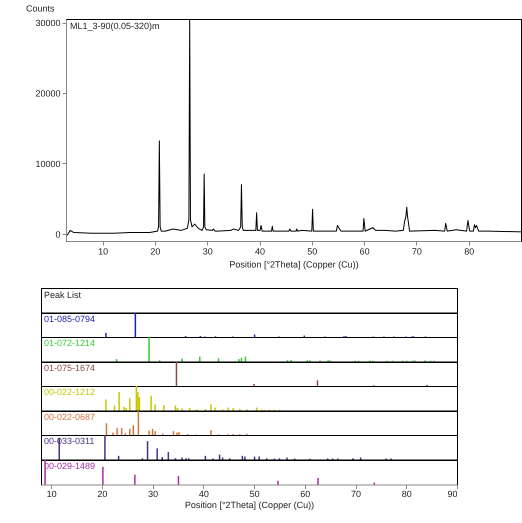 Image resolution: width=522 pixels, height=523 pixels. I want to click on y-tick-label: 20000, so click(47, 93).